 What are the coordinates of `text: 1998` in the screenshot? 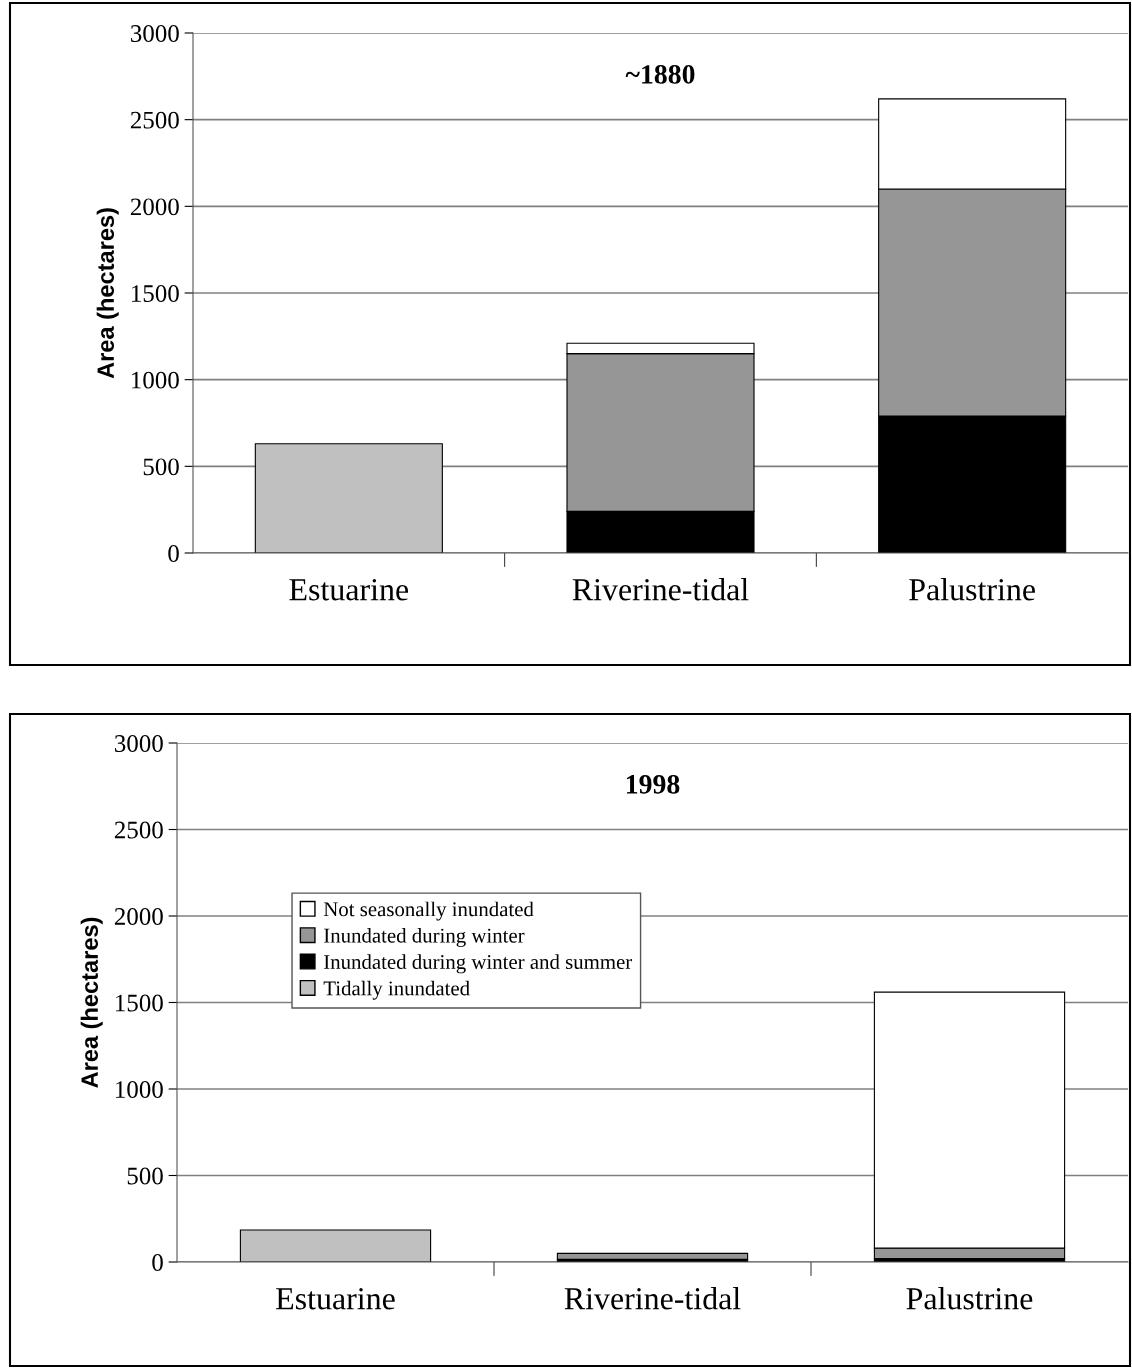 It's located at (653, 784).